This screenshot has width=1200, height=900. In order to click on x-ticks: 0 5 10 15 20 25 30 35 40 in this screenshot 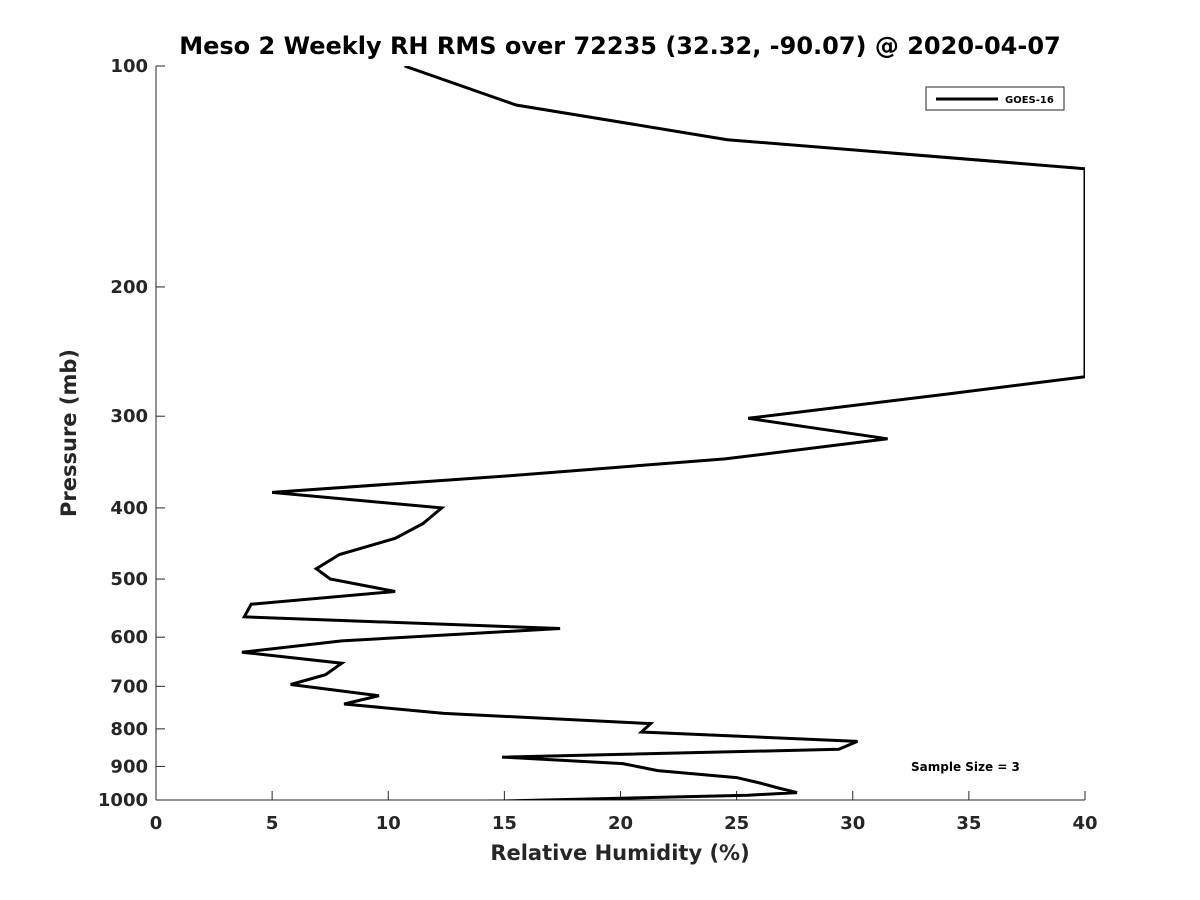, I will do `click(624, 812)`.